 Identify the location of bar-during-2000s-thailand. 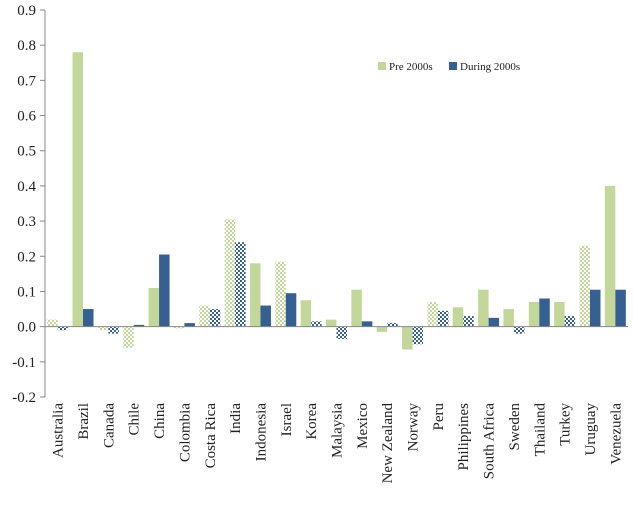
(544, 312).